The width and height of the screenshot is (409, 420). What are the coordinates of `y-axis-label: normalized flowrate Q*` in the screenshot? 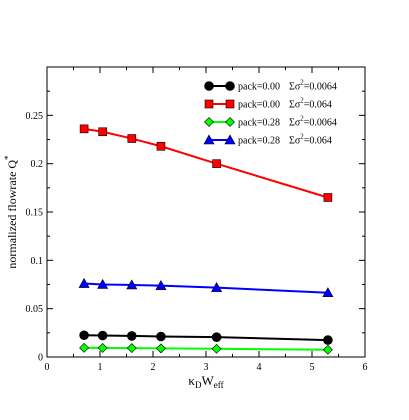 It's located at (11, 212).